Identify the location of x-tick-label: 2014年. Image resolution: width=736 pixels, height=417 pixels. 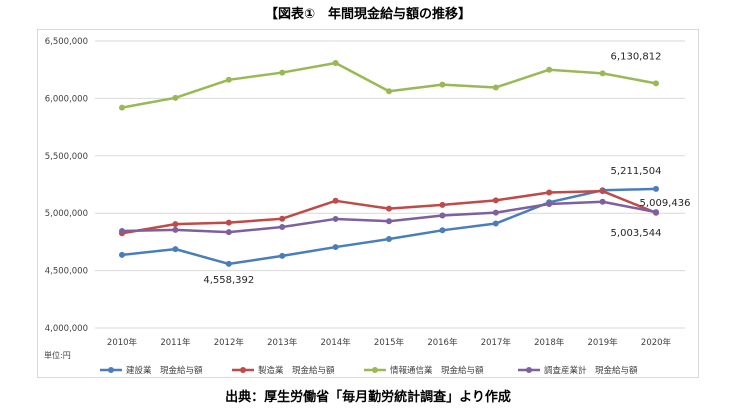
(336, 342).